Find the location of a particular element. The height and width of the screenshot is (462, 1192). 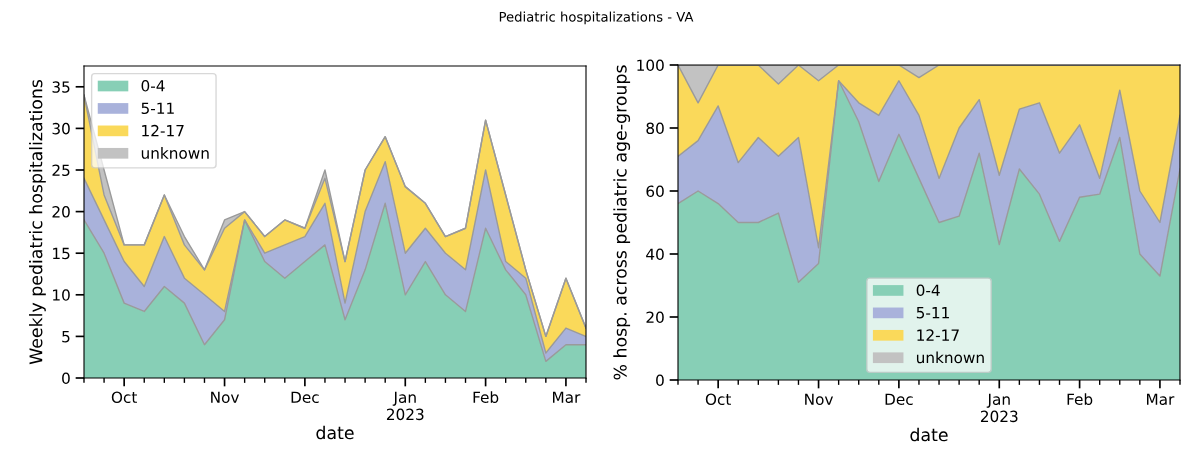

y-tick-label: 25 is located at coordinates (61, 170).